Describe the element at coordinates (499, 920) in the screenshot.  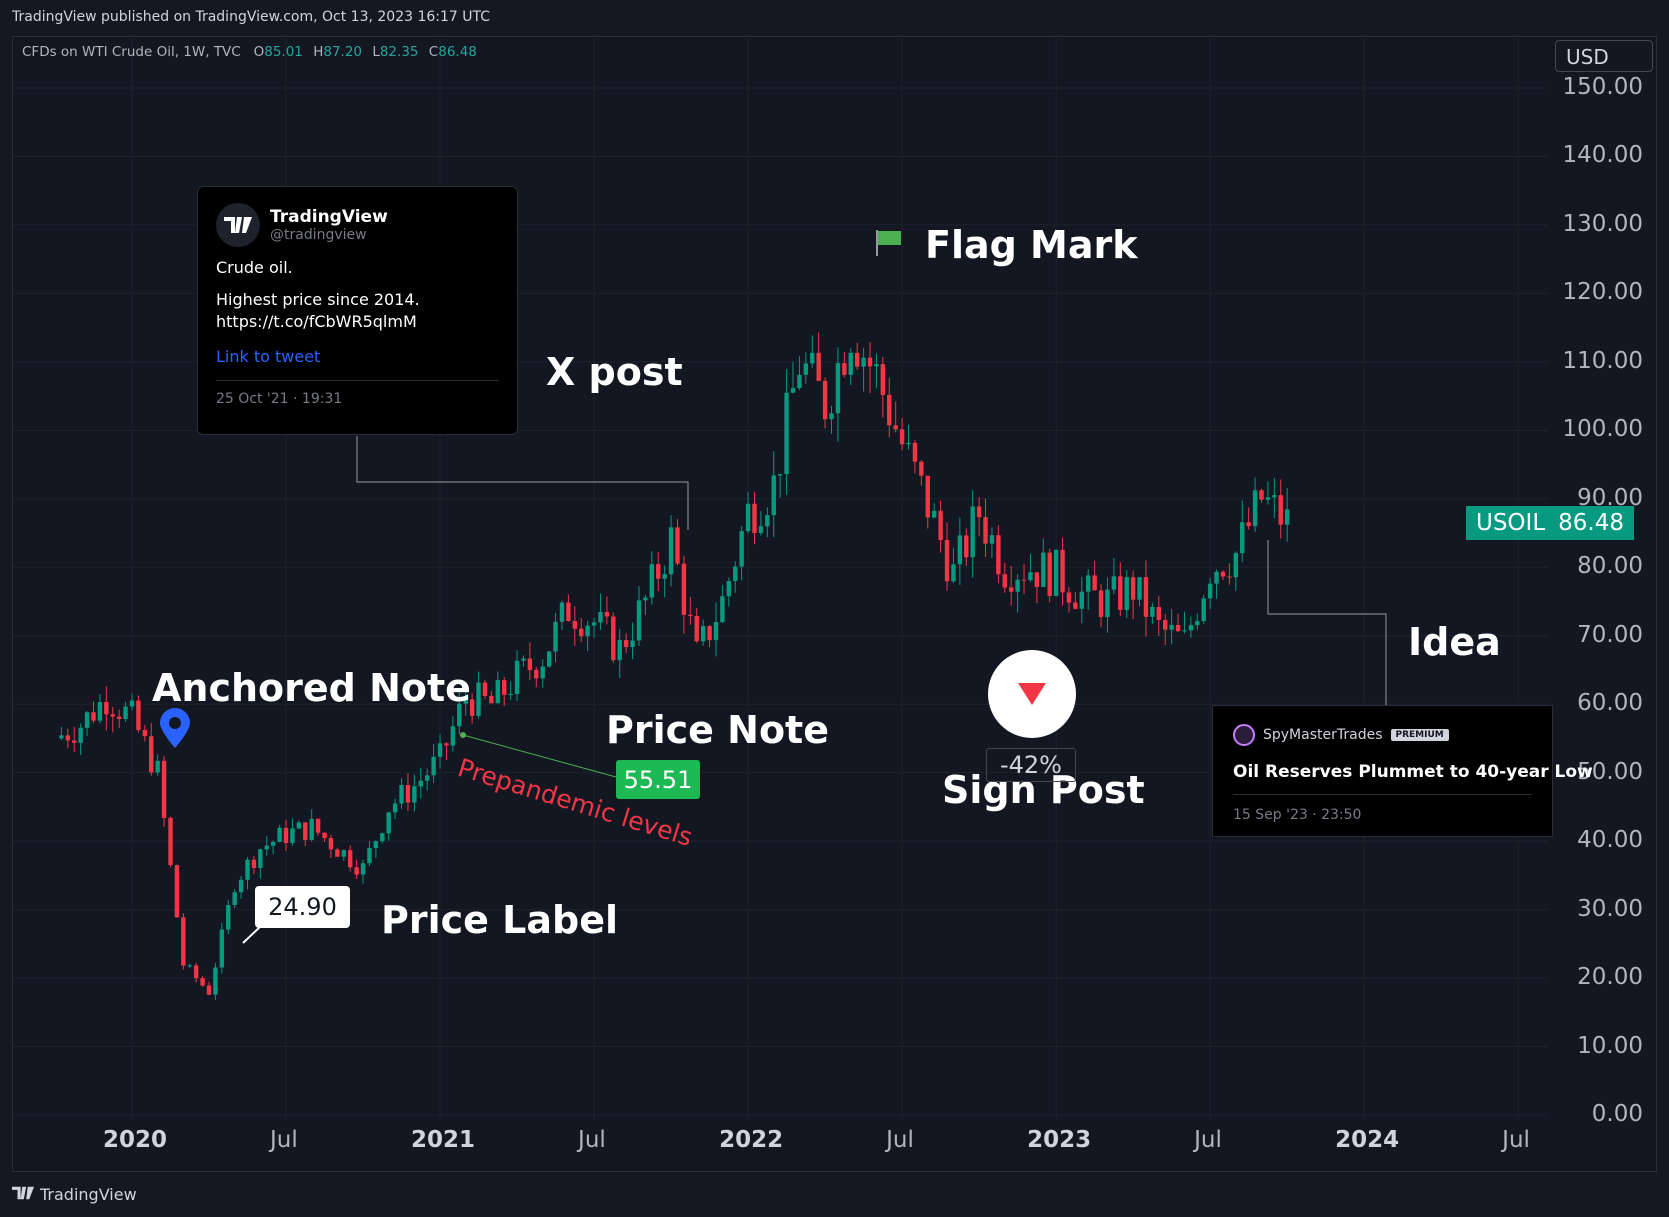
I see `price-label-label: Price Label` at that location.